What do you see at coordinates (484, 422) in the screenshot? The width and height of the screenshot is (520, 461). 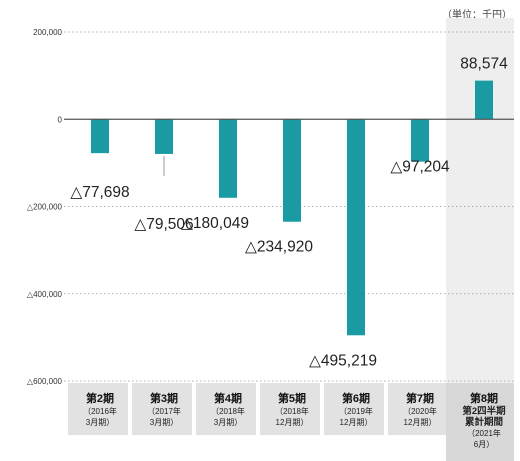 I see `category-sub-label: 累計期間` at bounding box center [484, 422].